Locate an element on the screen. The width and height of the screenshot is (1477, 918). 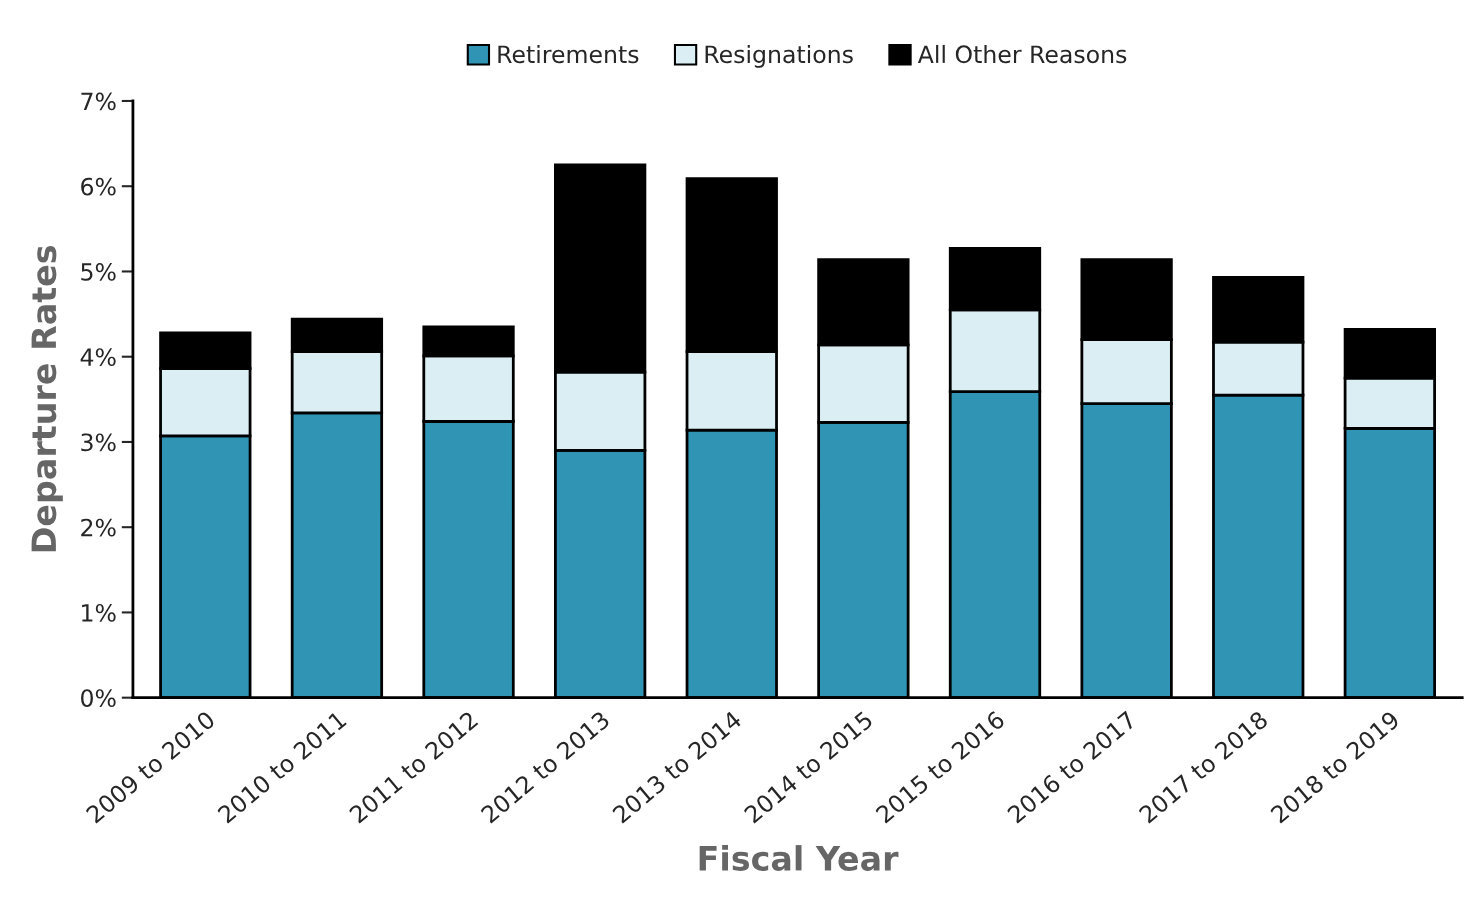
y-tick-label: 7% is located at coordinates (98, 101).